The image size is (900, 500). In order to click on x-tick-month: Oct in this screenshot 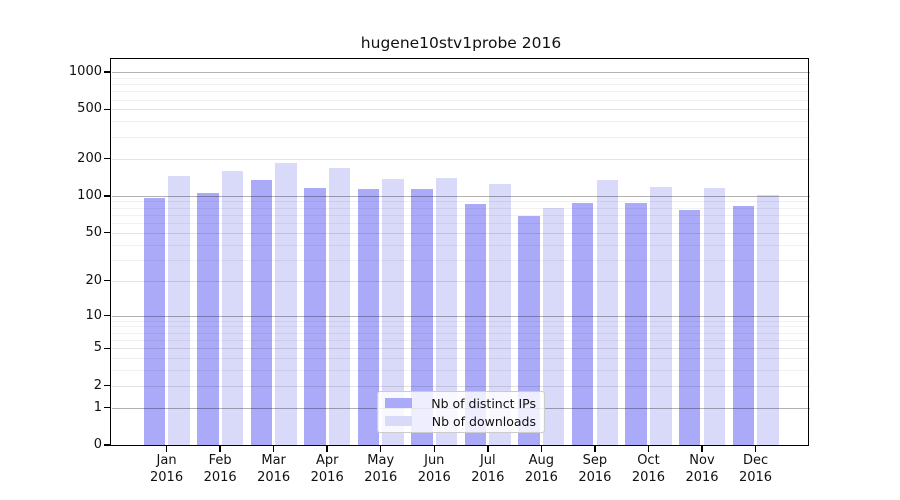, I will do `click(648, 460)`.